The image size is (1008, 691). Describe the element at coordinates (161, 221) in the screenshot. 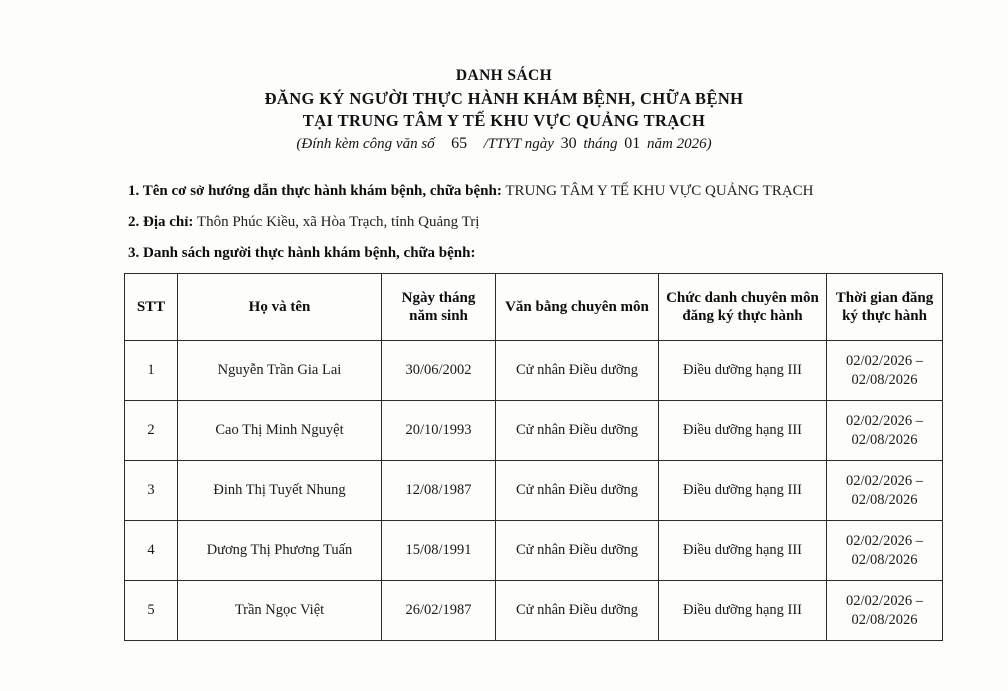

I see `intro-label-2: 2. Địa chỉ:` at that location.